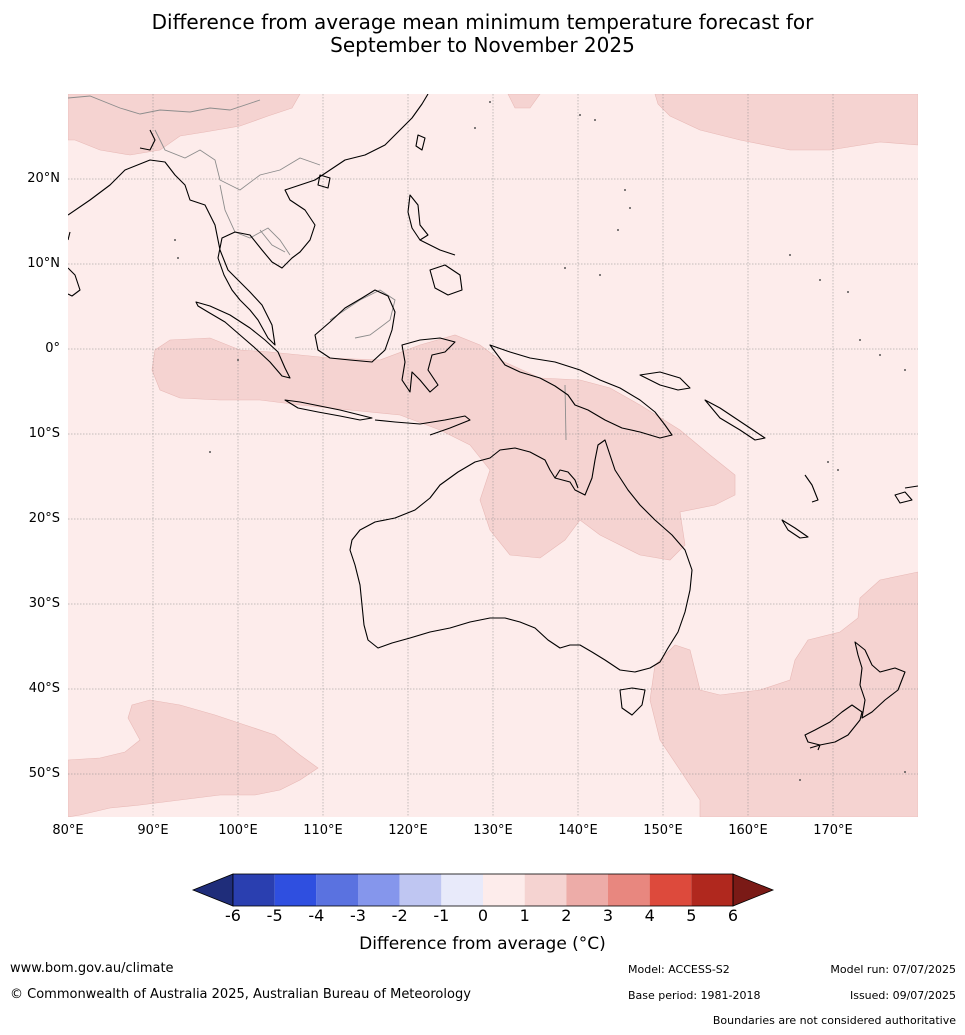 This screenshot has width=965, height=1035. What do you see at coordinates (753, 890) in the screenshot?
I see `colorbar-extend-high` at bounding box center [753, 890].